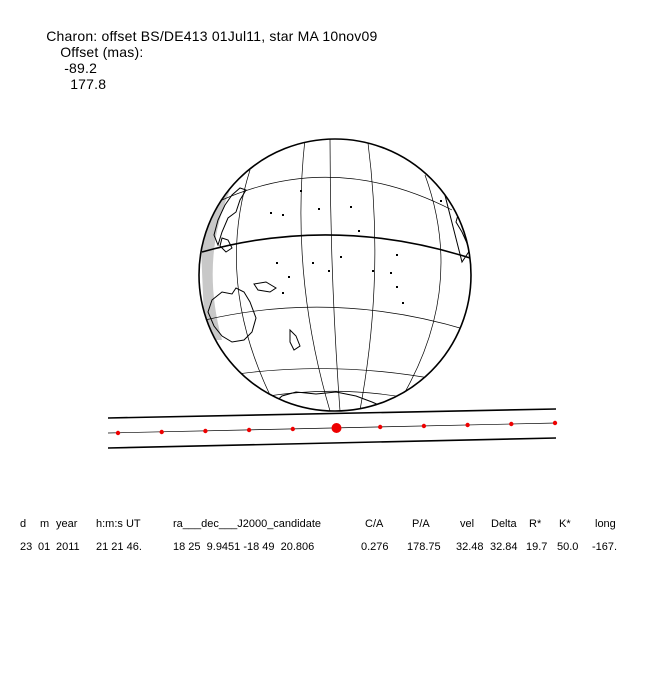 The image size is (646, 697). What do you see at coordinates (605, 547) in the screenshot?
I see `value-long: -167.` at bounding box center [605, 547].